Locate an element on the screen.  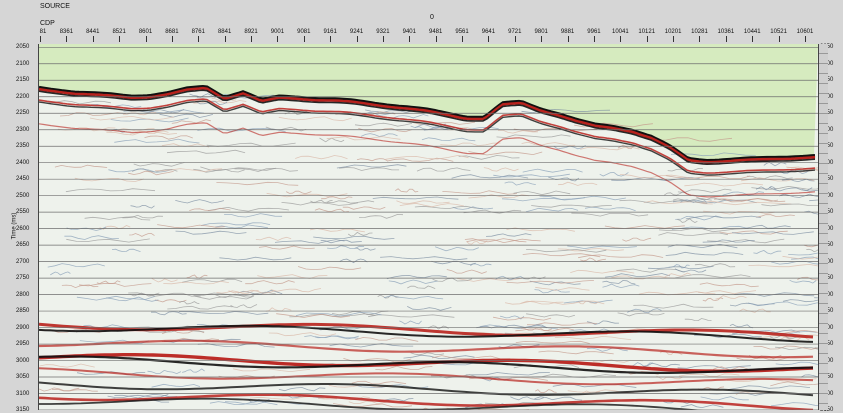
cdp-tick-label: 81 is located at coordinates (43, 32).